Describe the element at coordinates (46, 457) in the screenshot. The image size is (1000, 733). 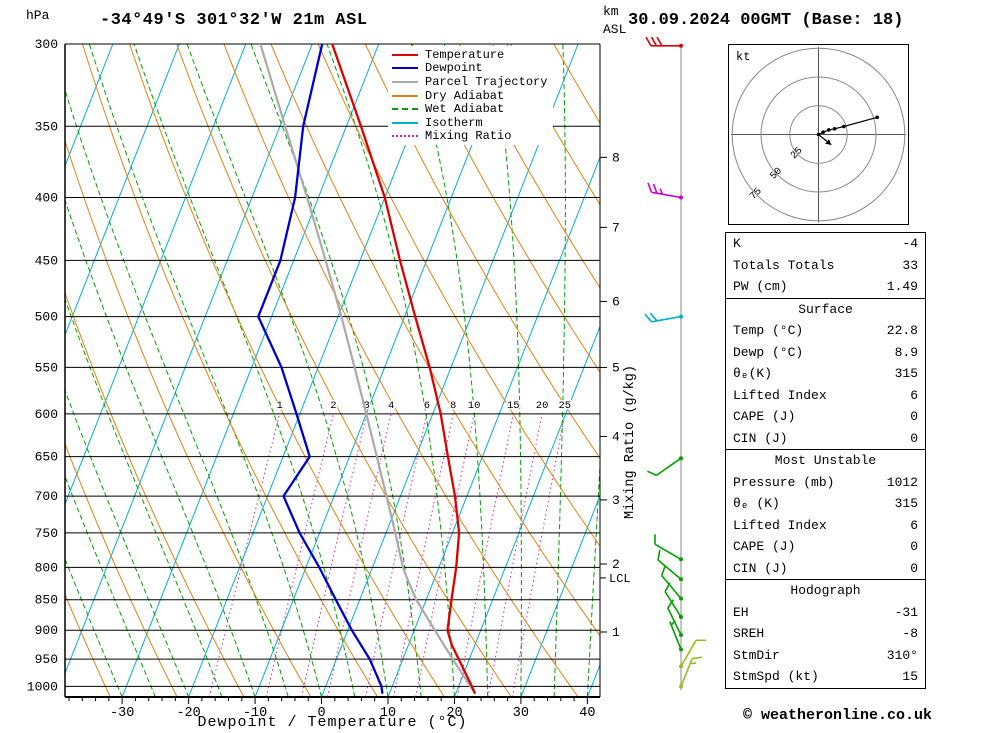
I see `svg-text: 650` at that location.